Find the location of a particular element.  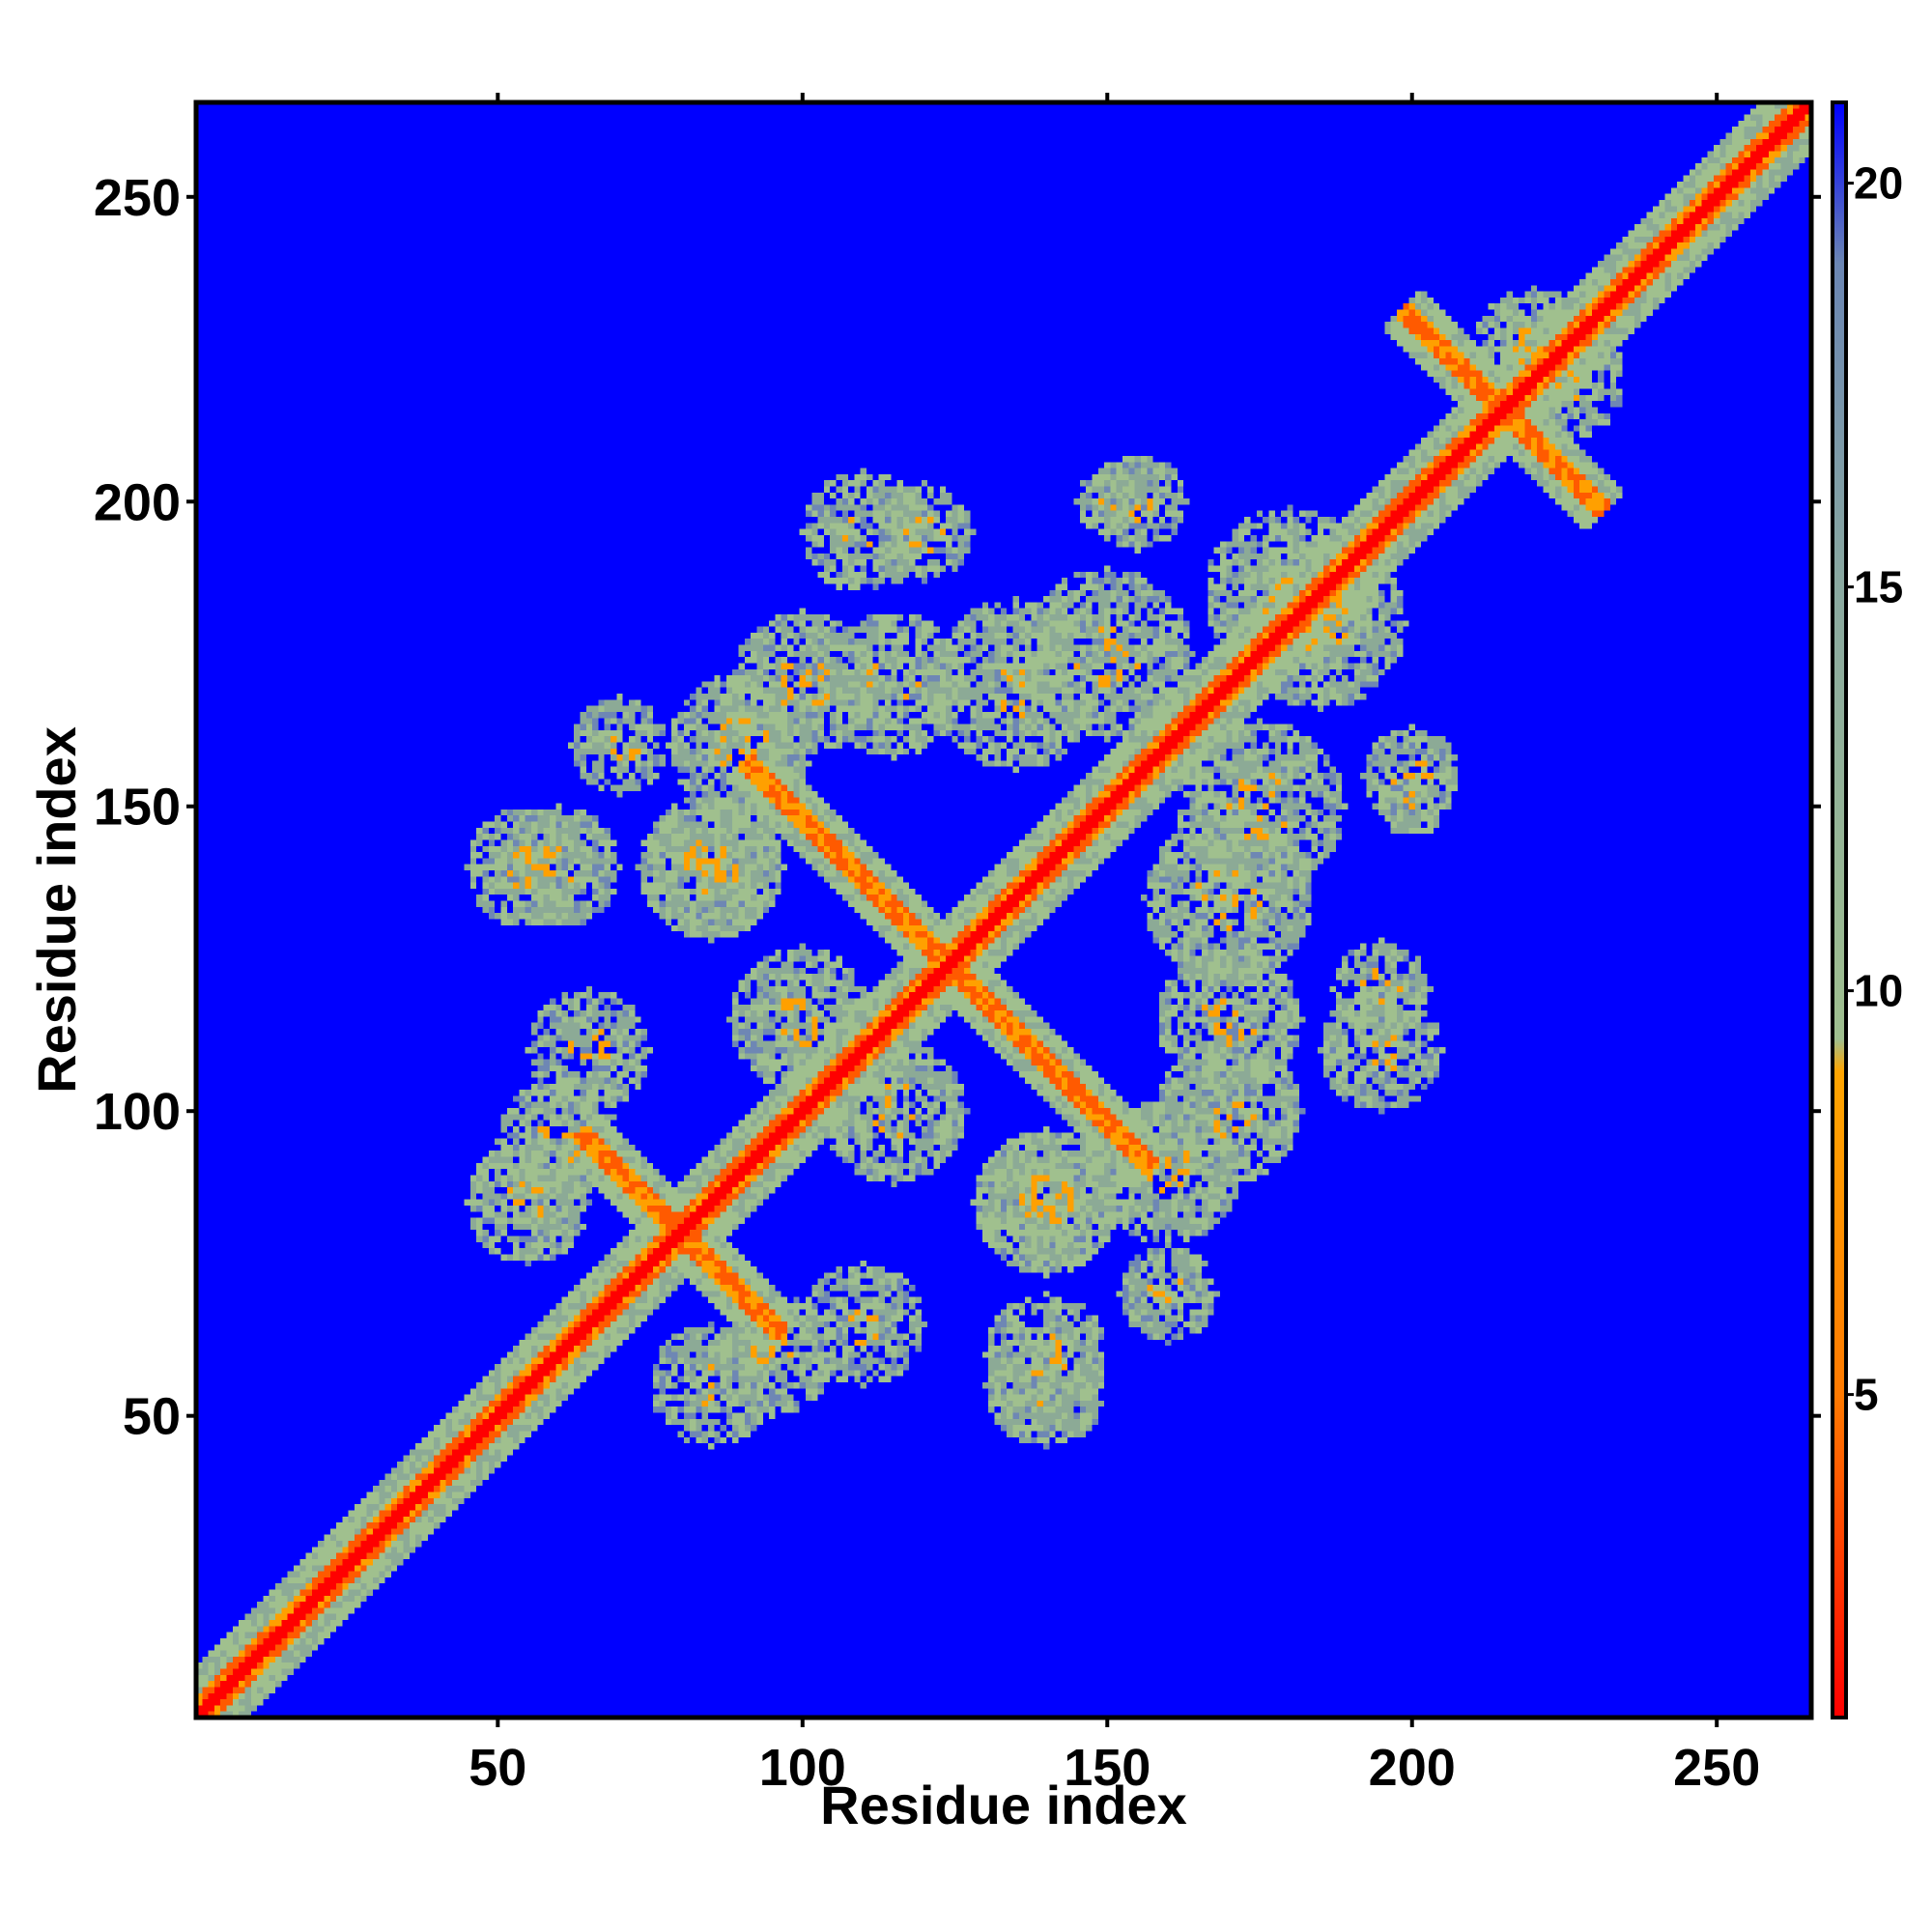

x-tick-label: 50 is located at coordinates (497, 1768).